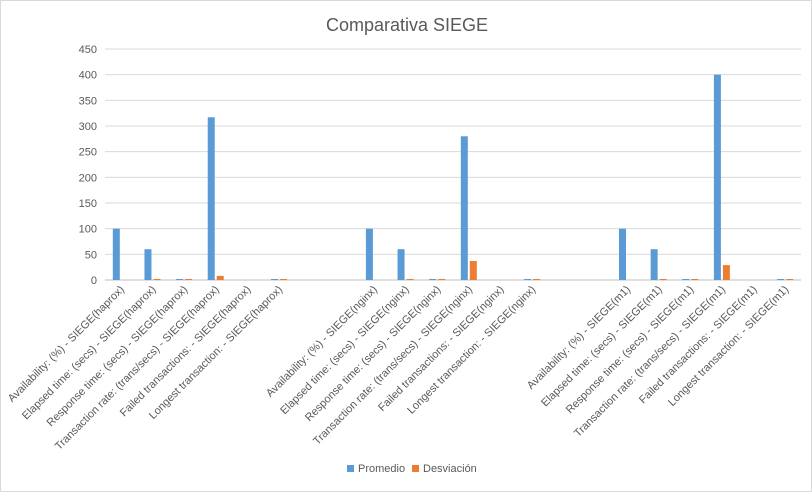 This screenshot has width=812, height=493. What do you see at coordinates (88, 230) in the screenshot?
I see `y-tick-label: 100` at bounding box center [88, 230].